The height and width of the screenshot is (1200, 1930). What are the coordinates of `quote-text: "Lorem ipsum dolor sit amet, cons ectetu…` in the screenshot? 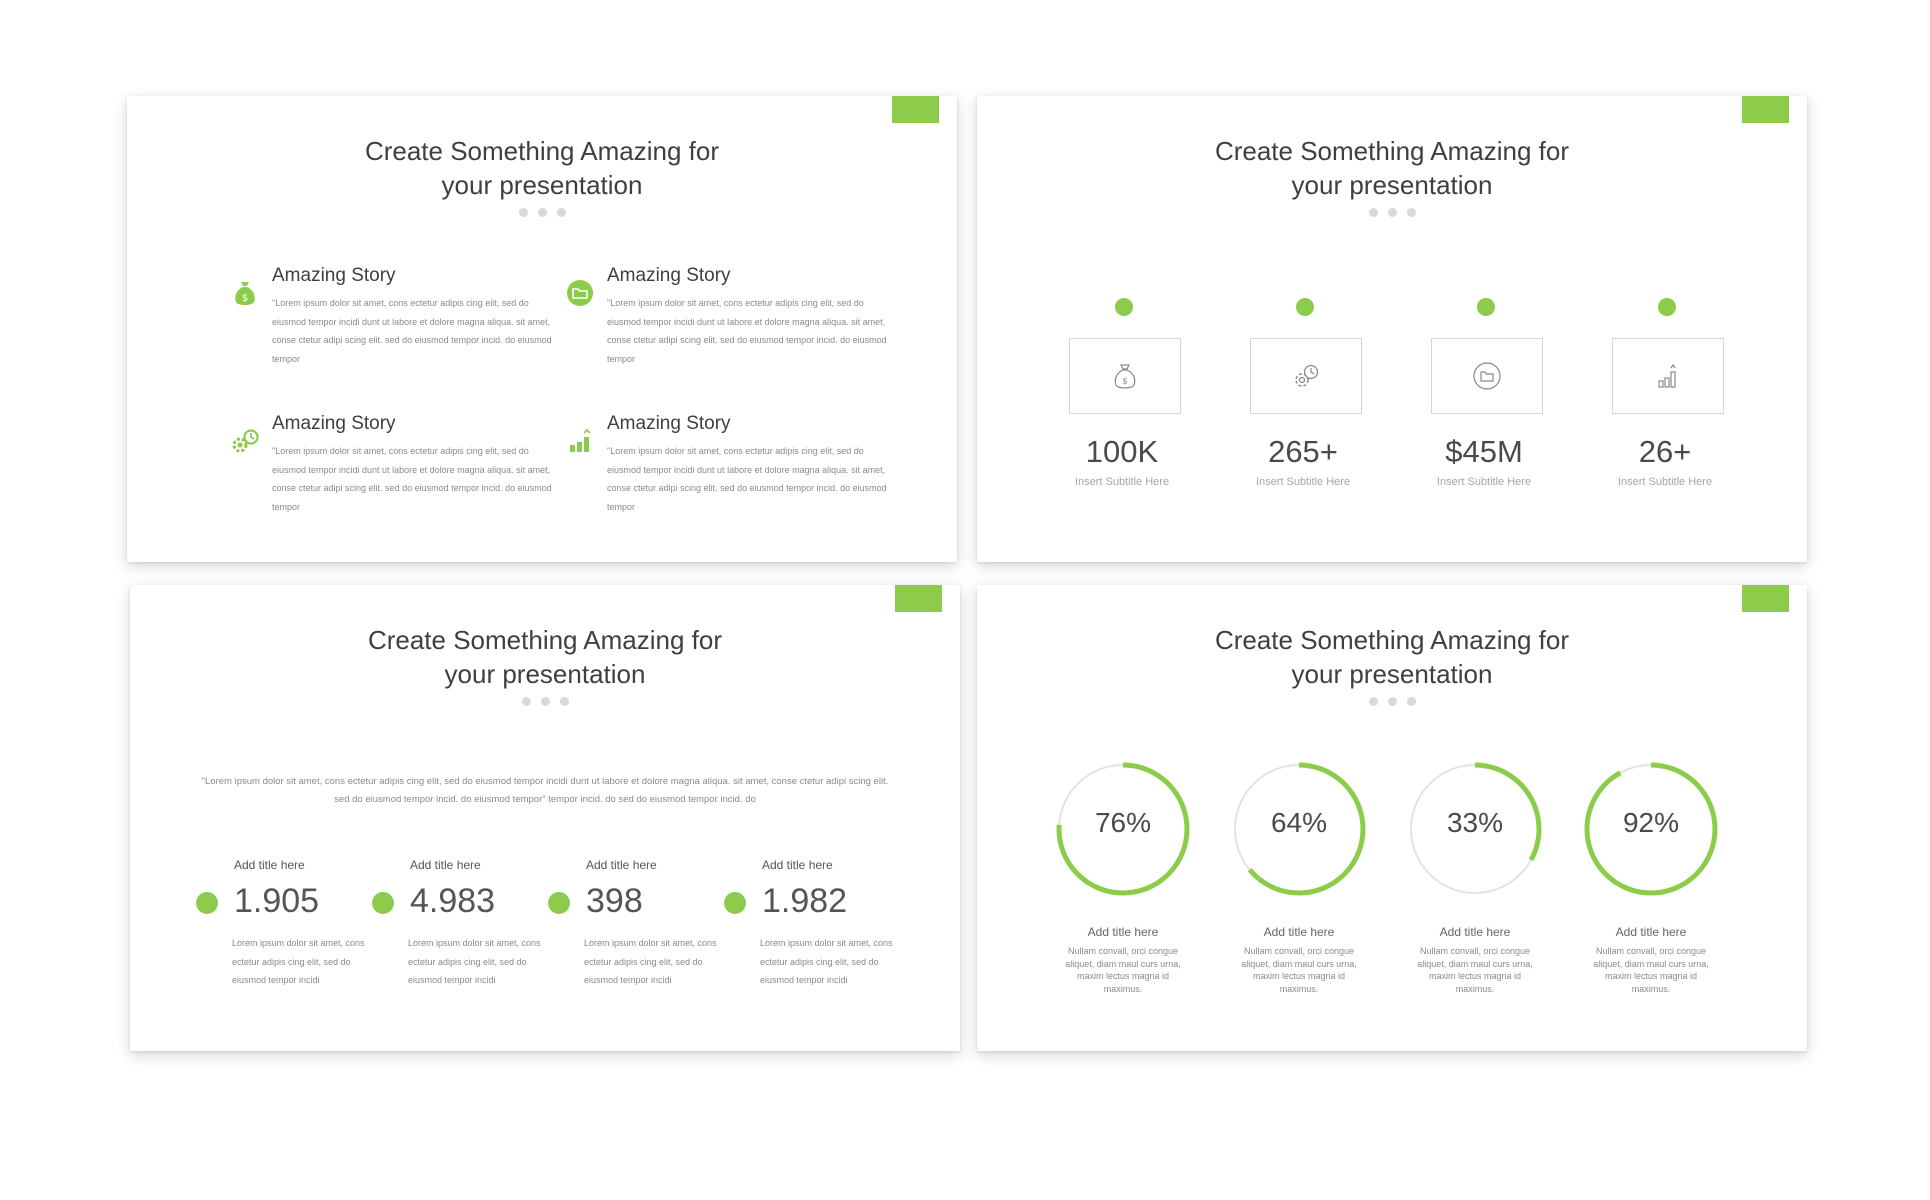 It's located at (545, 790).